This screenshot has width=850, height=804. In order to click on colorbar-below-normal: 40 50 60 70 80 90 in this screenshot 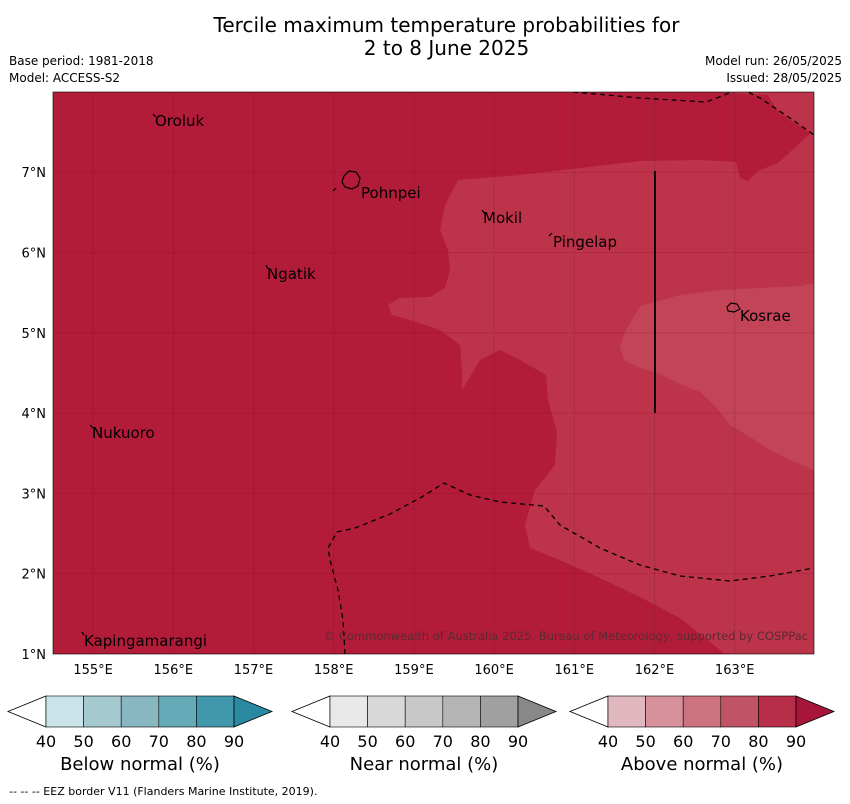, I will do `click(140, 723)`.